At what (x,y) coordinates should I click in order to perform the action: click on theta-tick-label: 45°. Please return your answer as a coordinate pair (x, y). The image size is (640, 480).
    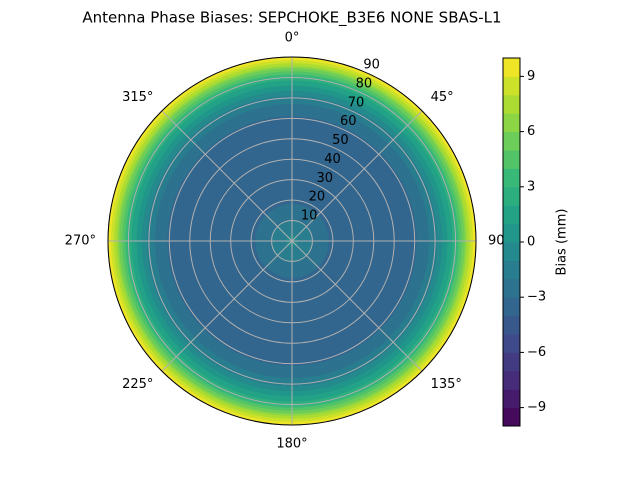
    Looking at the image, I should click on (442, 97).